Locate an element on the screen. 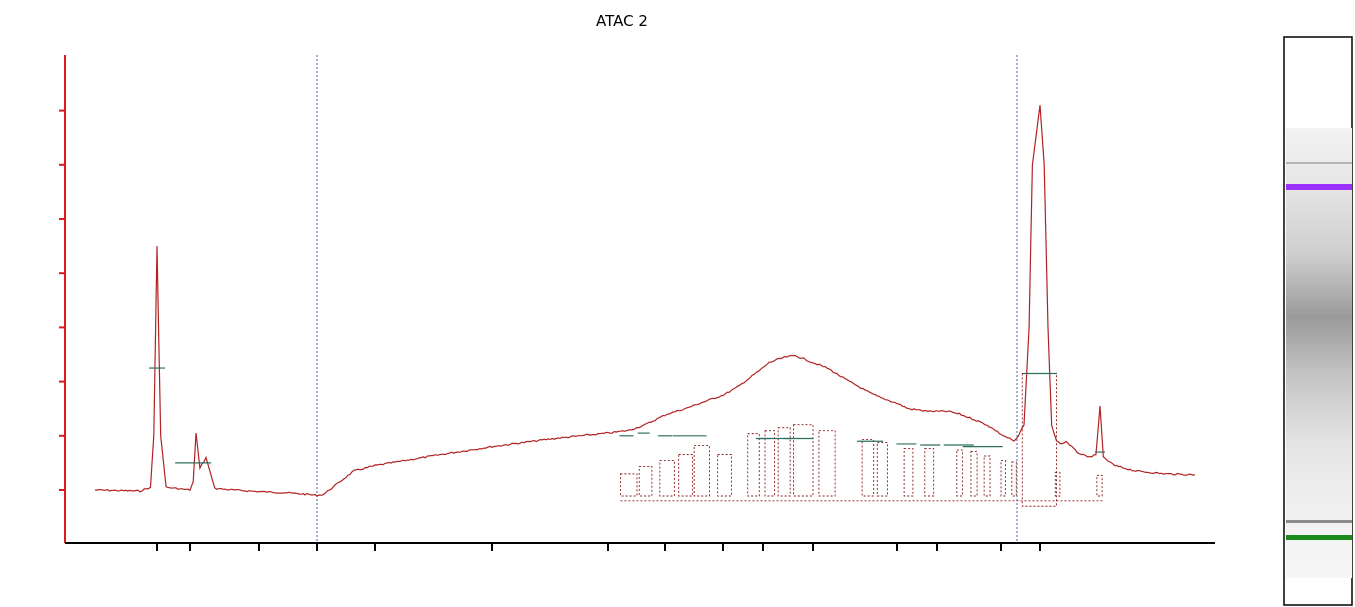 The height and width of the screenshot is (607, 1355). gel-lane is located at coordinates (1318, 321).